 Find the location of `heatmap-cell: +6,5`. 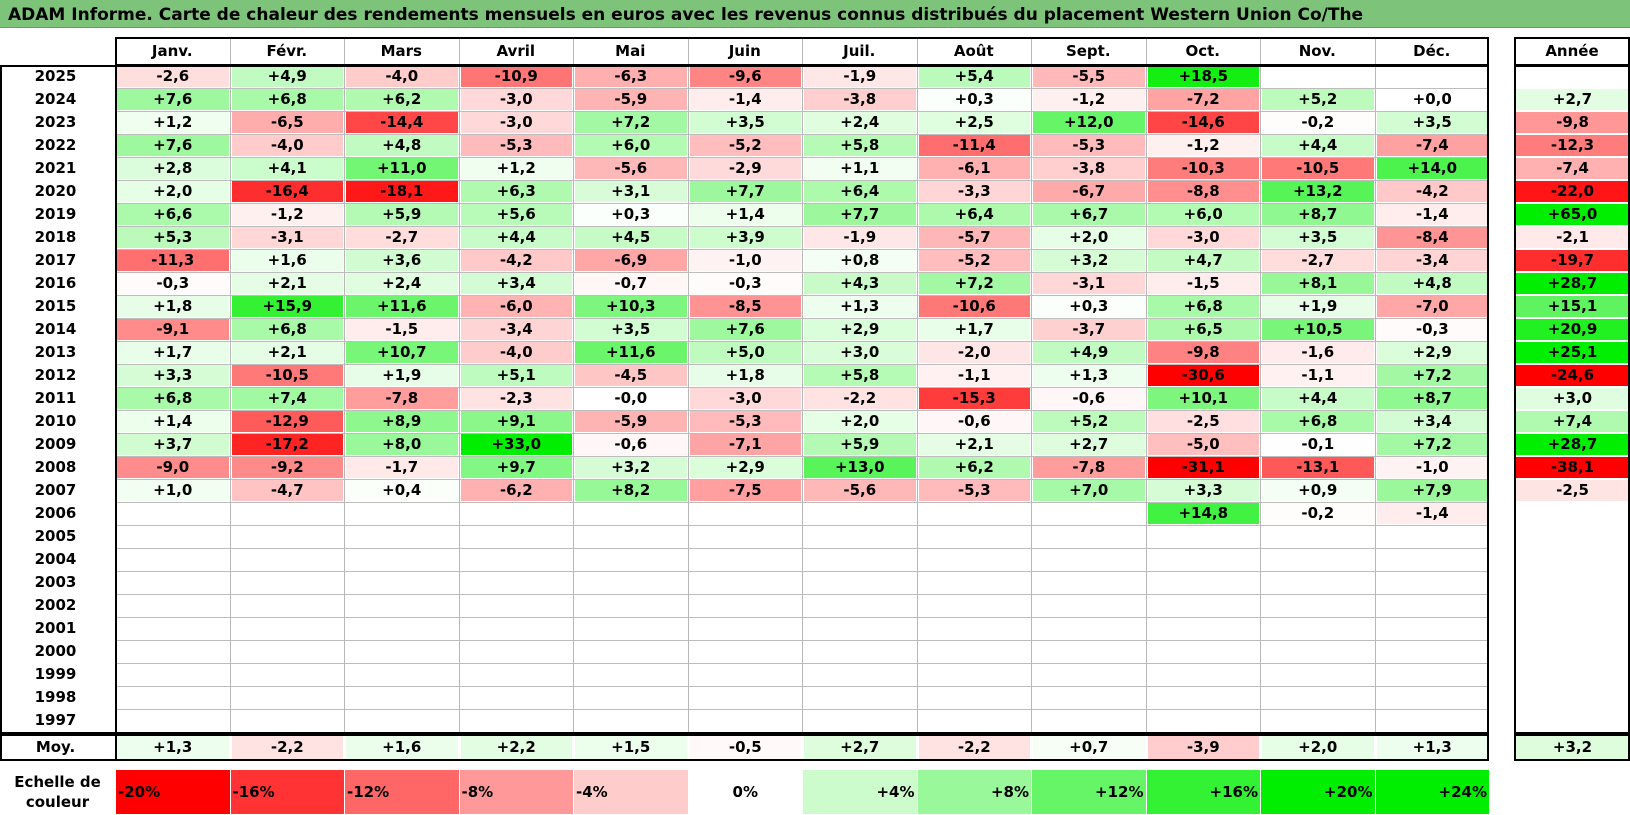

heatmap-cell: +6,5 is located at coordinates (1203, 329).